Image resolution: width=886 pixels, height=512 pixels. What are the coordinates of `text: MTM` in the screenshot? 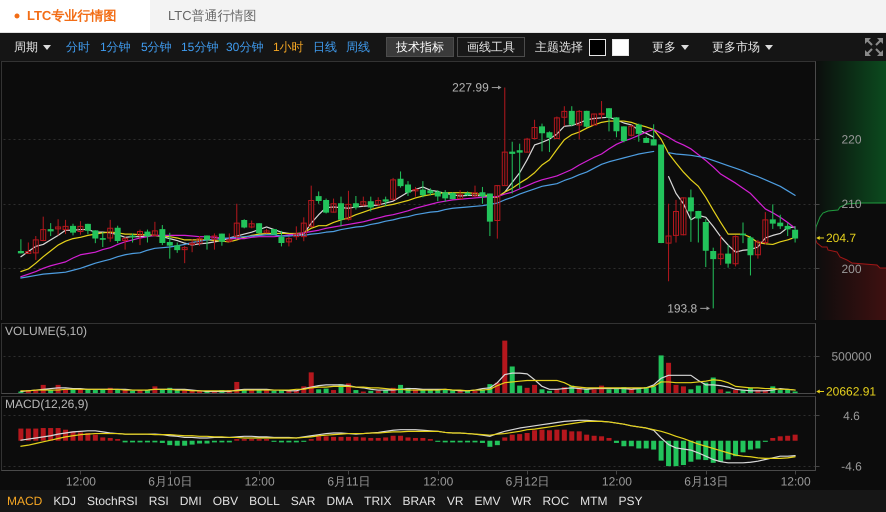 It's located at (594, 501).